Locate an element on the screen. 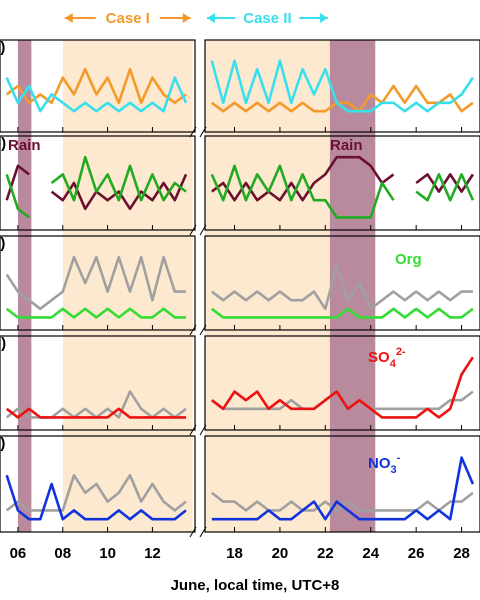 The width and height of the screenshot is (480, 600). panel-label: c) is located at coordinates (2, 243).